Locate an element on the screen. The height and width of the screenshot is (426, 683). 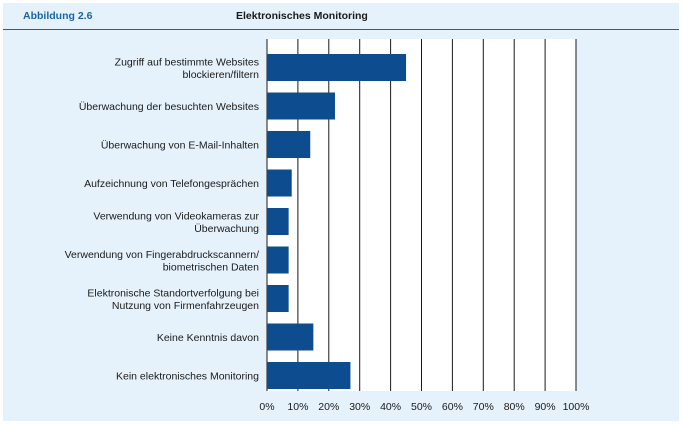
category-label: Überwachung is located at coordinates (226, 229).